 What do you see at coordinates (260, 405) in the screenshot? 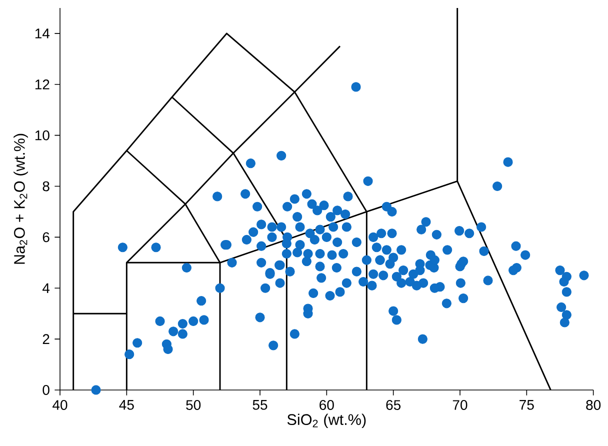
I see `x-tick-label: 55` at bounding box center [260, 405].